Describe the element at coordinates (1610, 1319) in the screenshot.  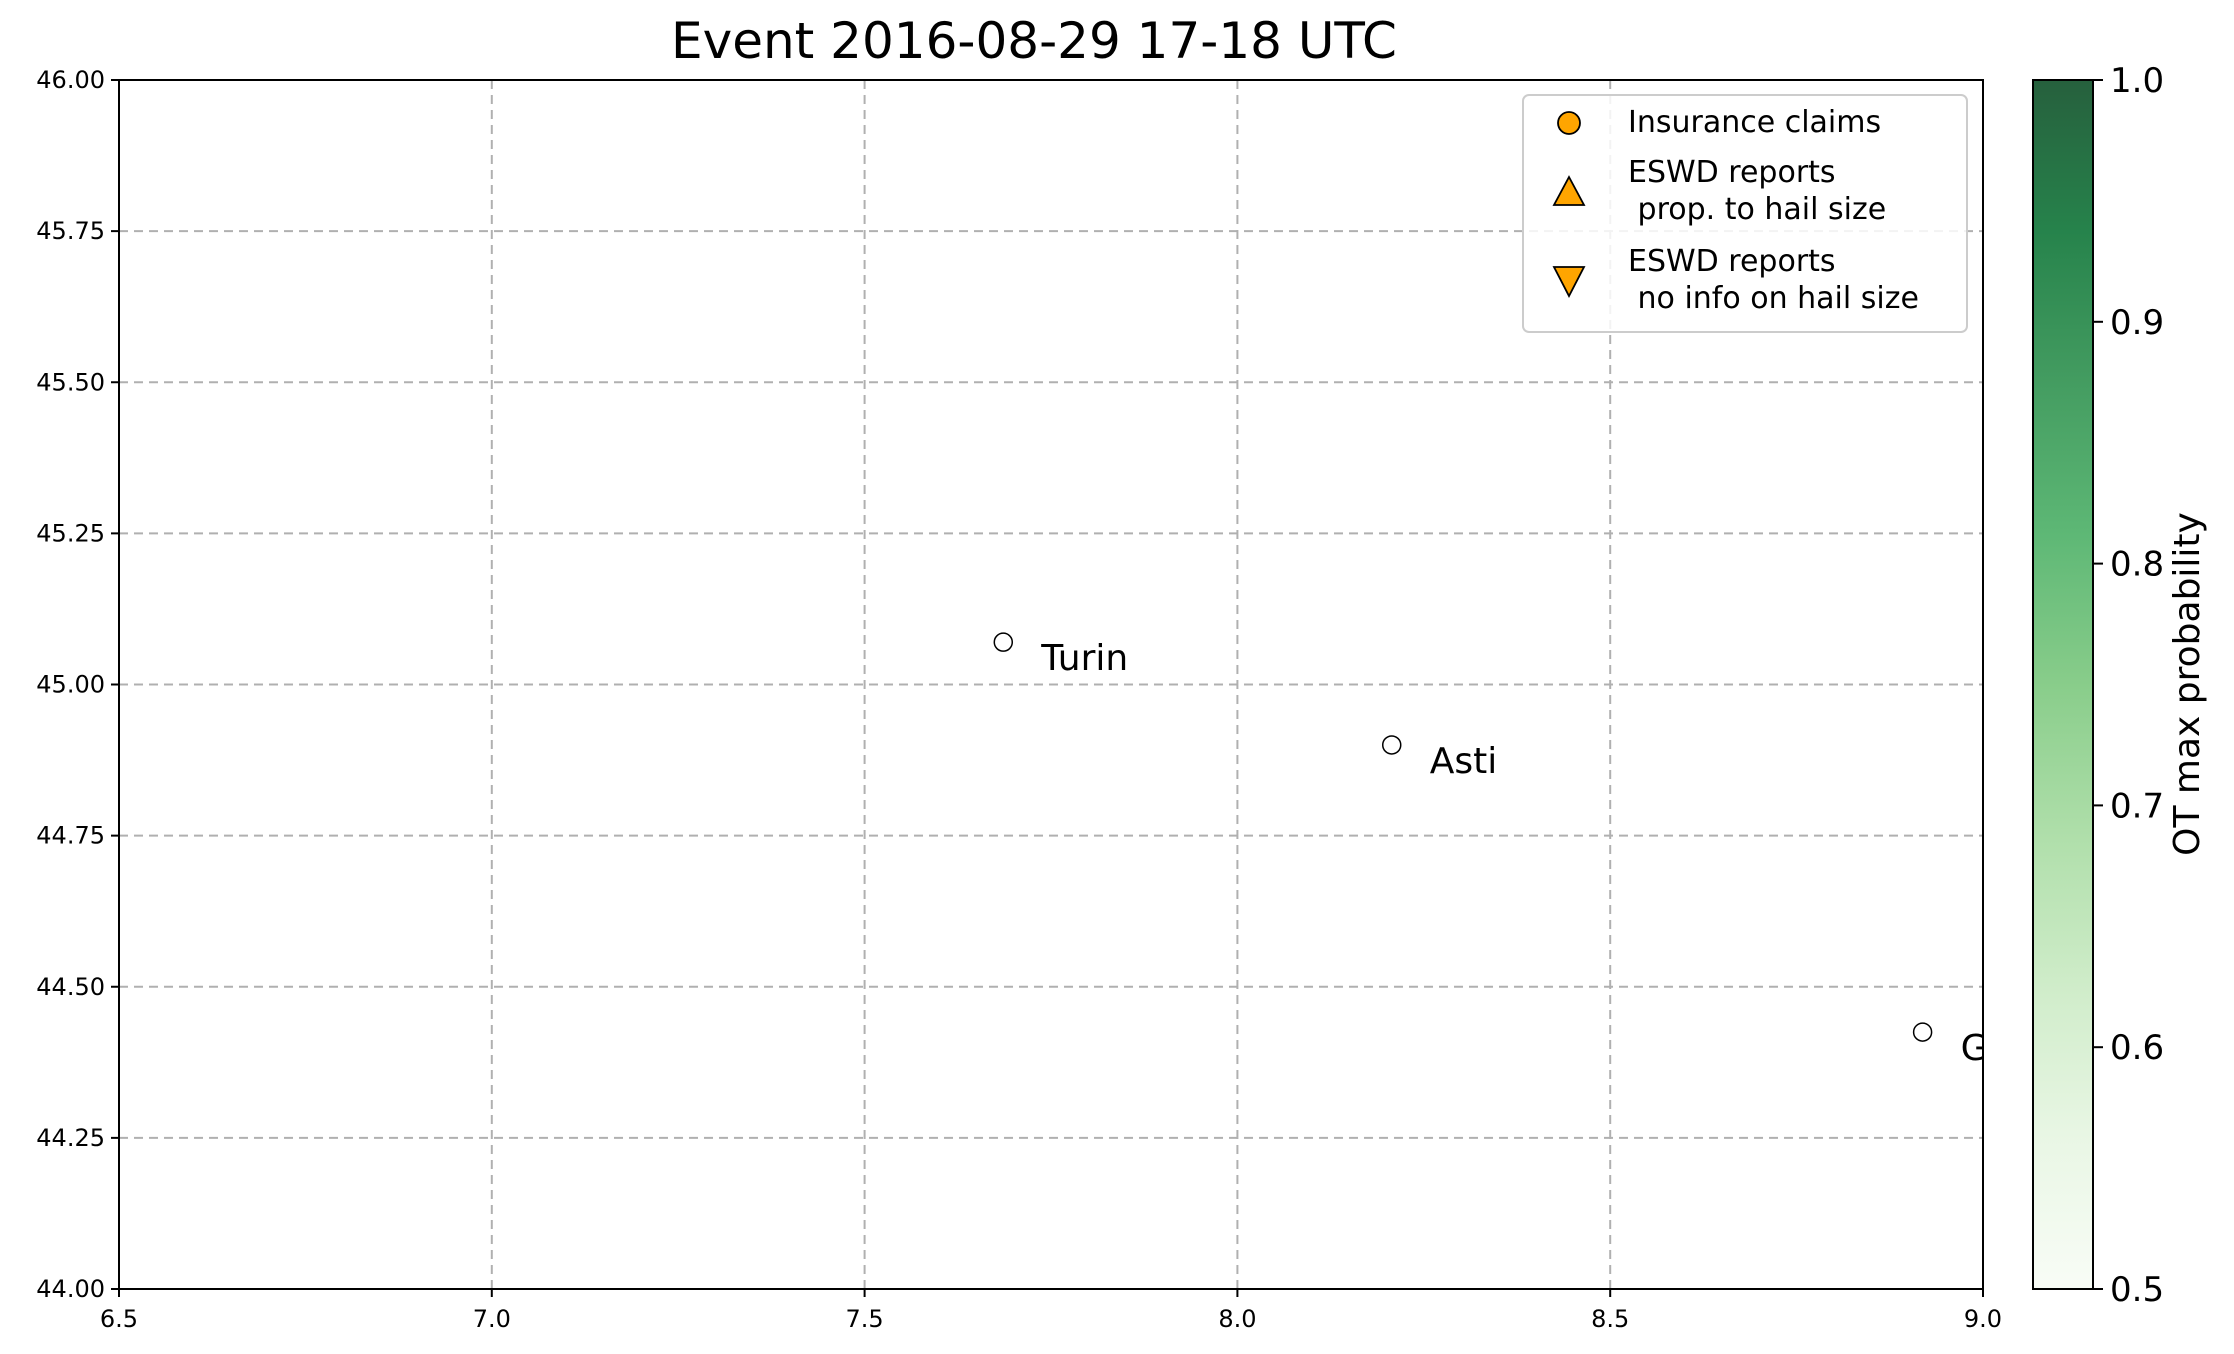
I see `x-tick-label: 8.5` at that location.